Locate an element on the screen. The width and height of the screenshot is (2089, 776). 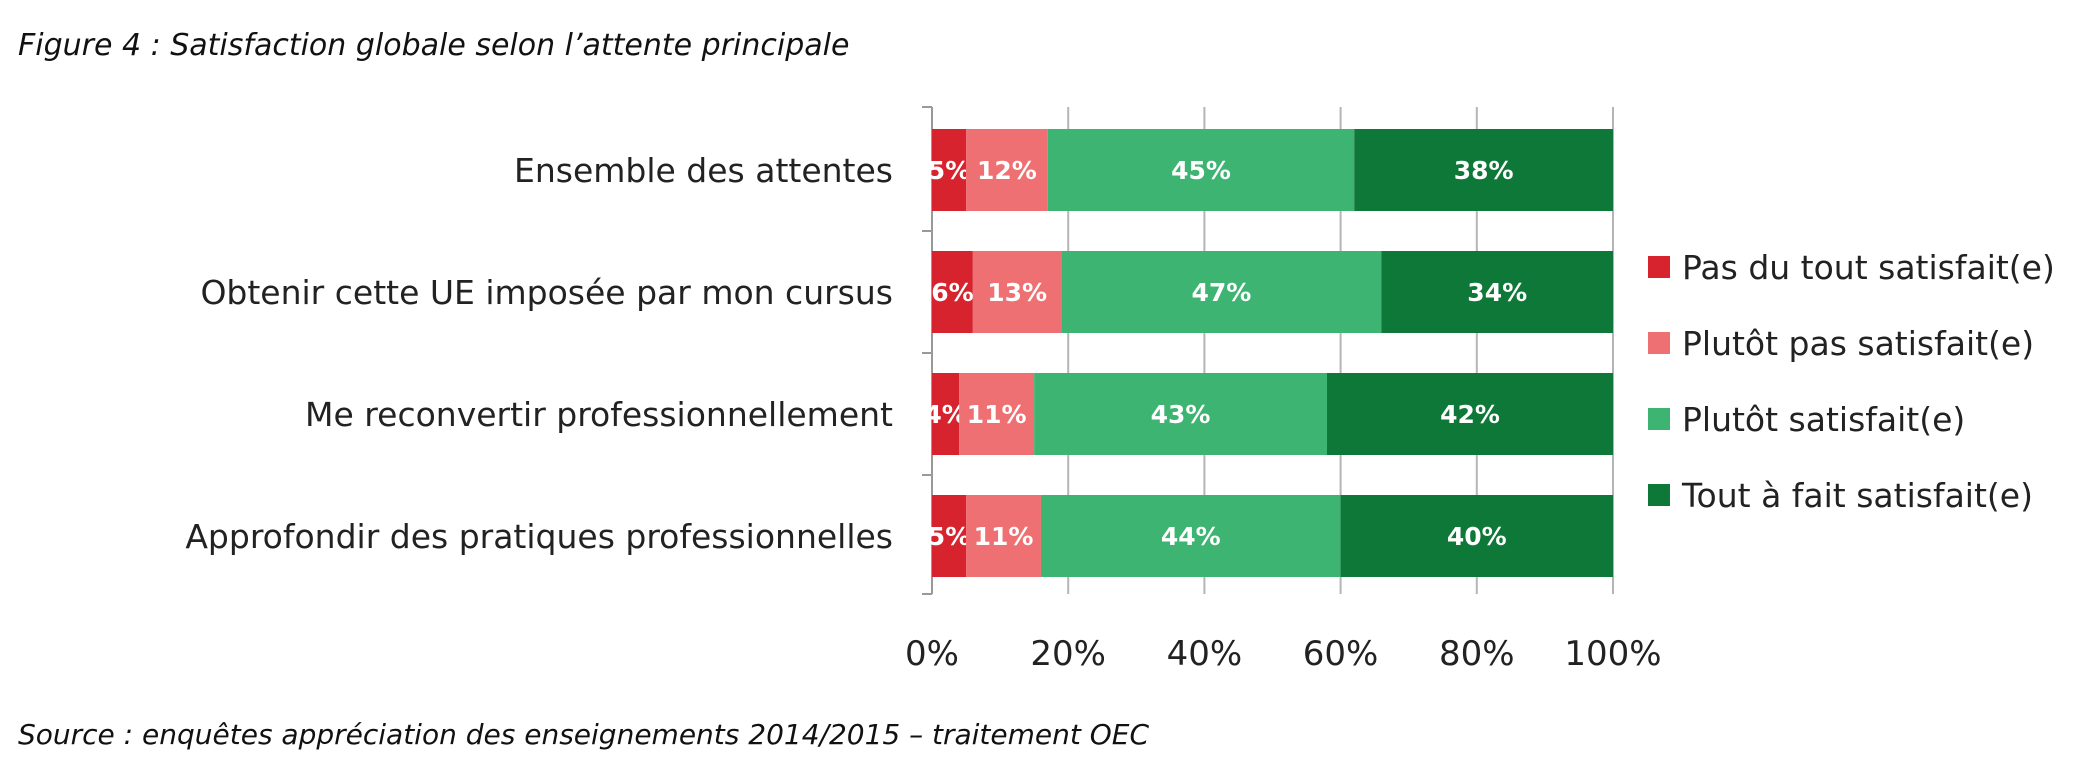
bar-value-label: 38% is located at coordinates (1484, 170).